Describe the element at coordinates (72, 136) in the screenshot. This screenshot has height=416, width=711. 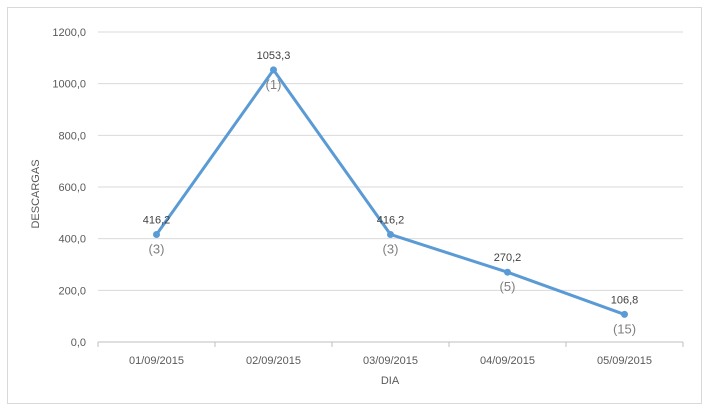
I see `y-tick-label: 800,0` at that location.